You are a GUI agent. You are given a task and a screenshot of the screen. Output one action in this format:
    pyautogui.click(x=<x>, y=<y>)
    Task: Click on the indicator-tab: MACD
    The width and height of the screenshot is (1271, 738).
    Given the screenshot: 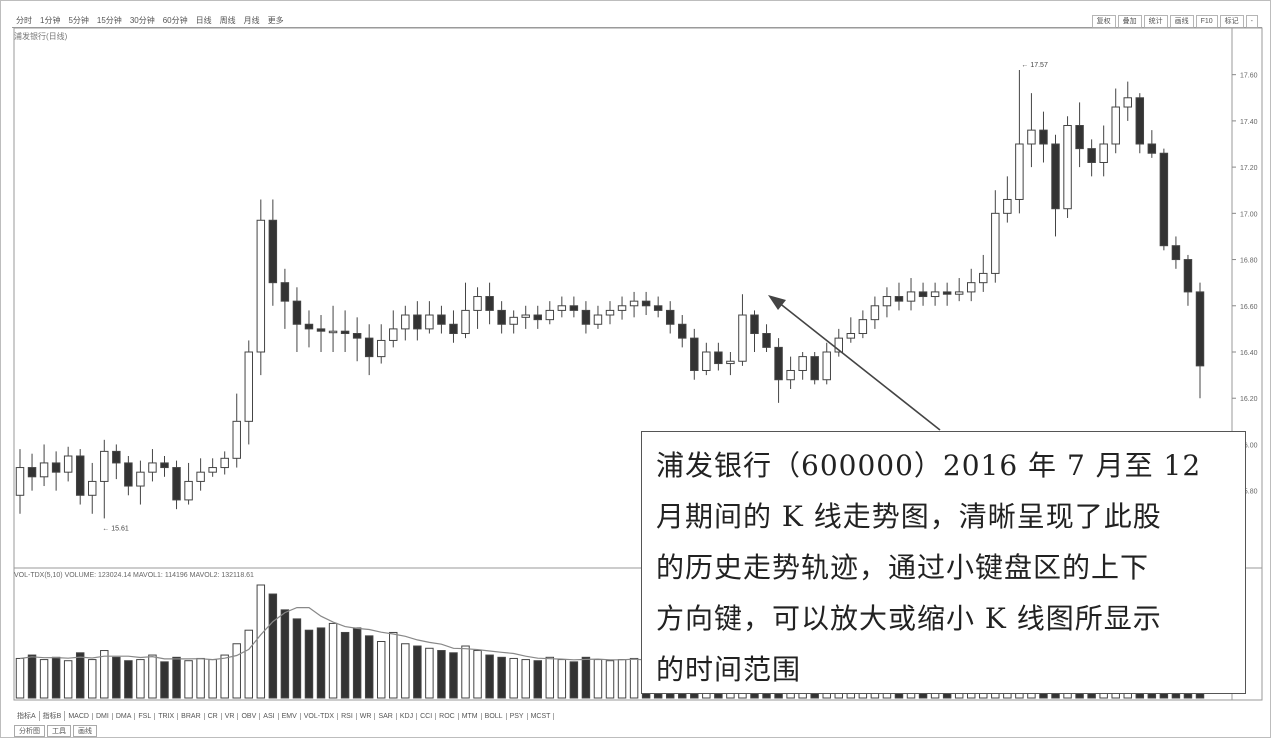 What is the action you would take?
    pyautogui.click(x=79, y=716)
    